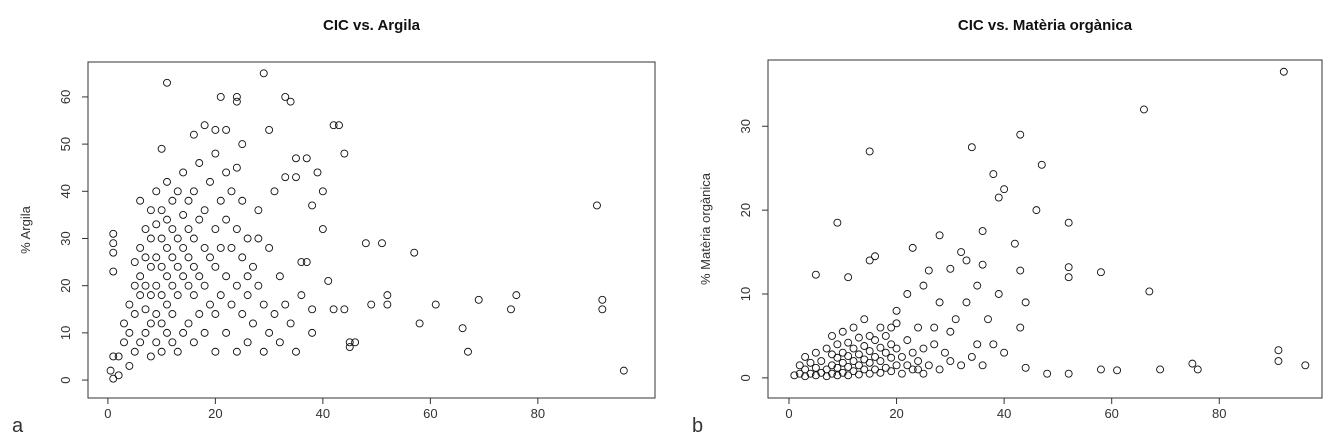 Image resolution: width=1336 pixels, height=440 pixels. Describe the element at coordinates (745, 126) in the screenshot. I see `y-tick-label: 30` at that location.